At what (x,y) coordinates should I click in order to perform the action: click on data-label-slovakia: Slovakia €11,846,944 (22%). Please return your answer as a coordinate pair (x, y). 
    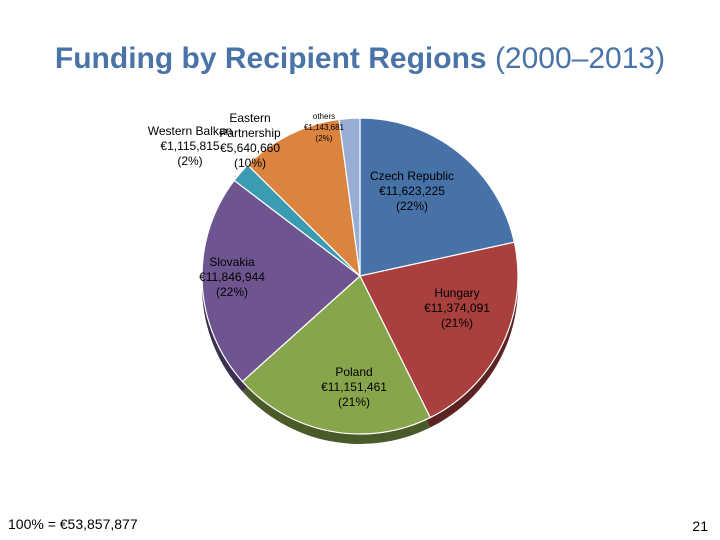
    Looking at the image, I should click on (232, 277).